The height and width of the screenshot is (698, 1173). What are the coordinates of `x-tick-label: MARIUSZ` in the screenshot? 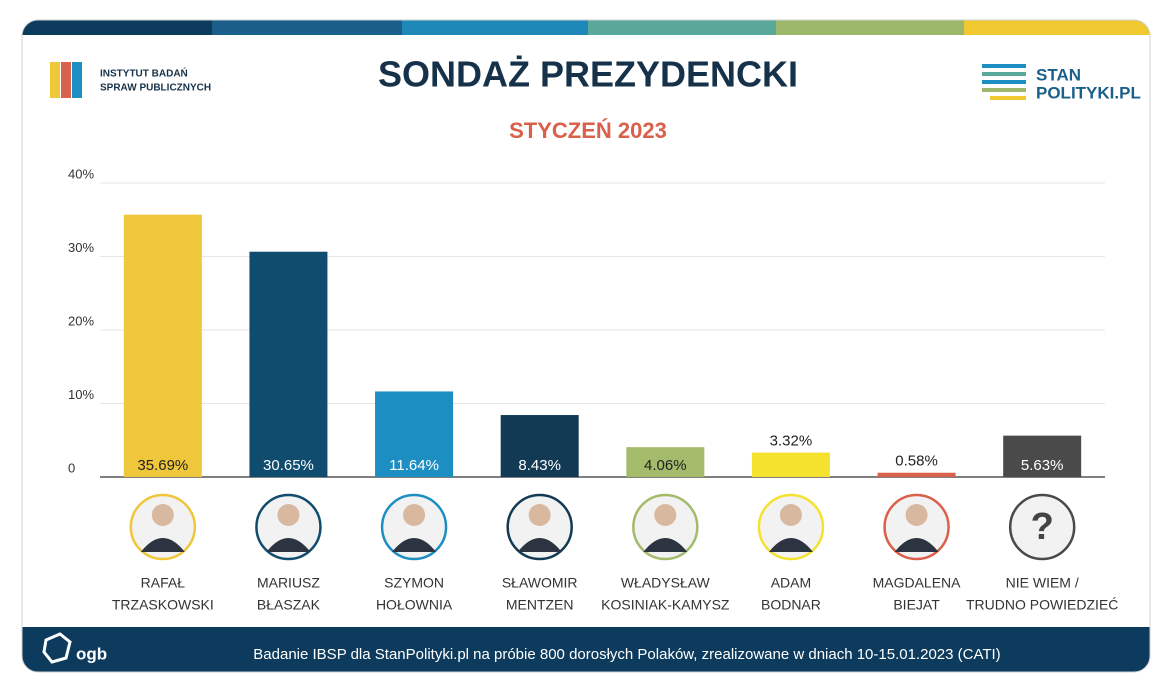 It's located at (288, 583).